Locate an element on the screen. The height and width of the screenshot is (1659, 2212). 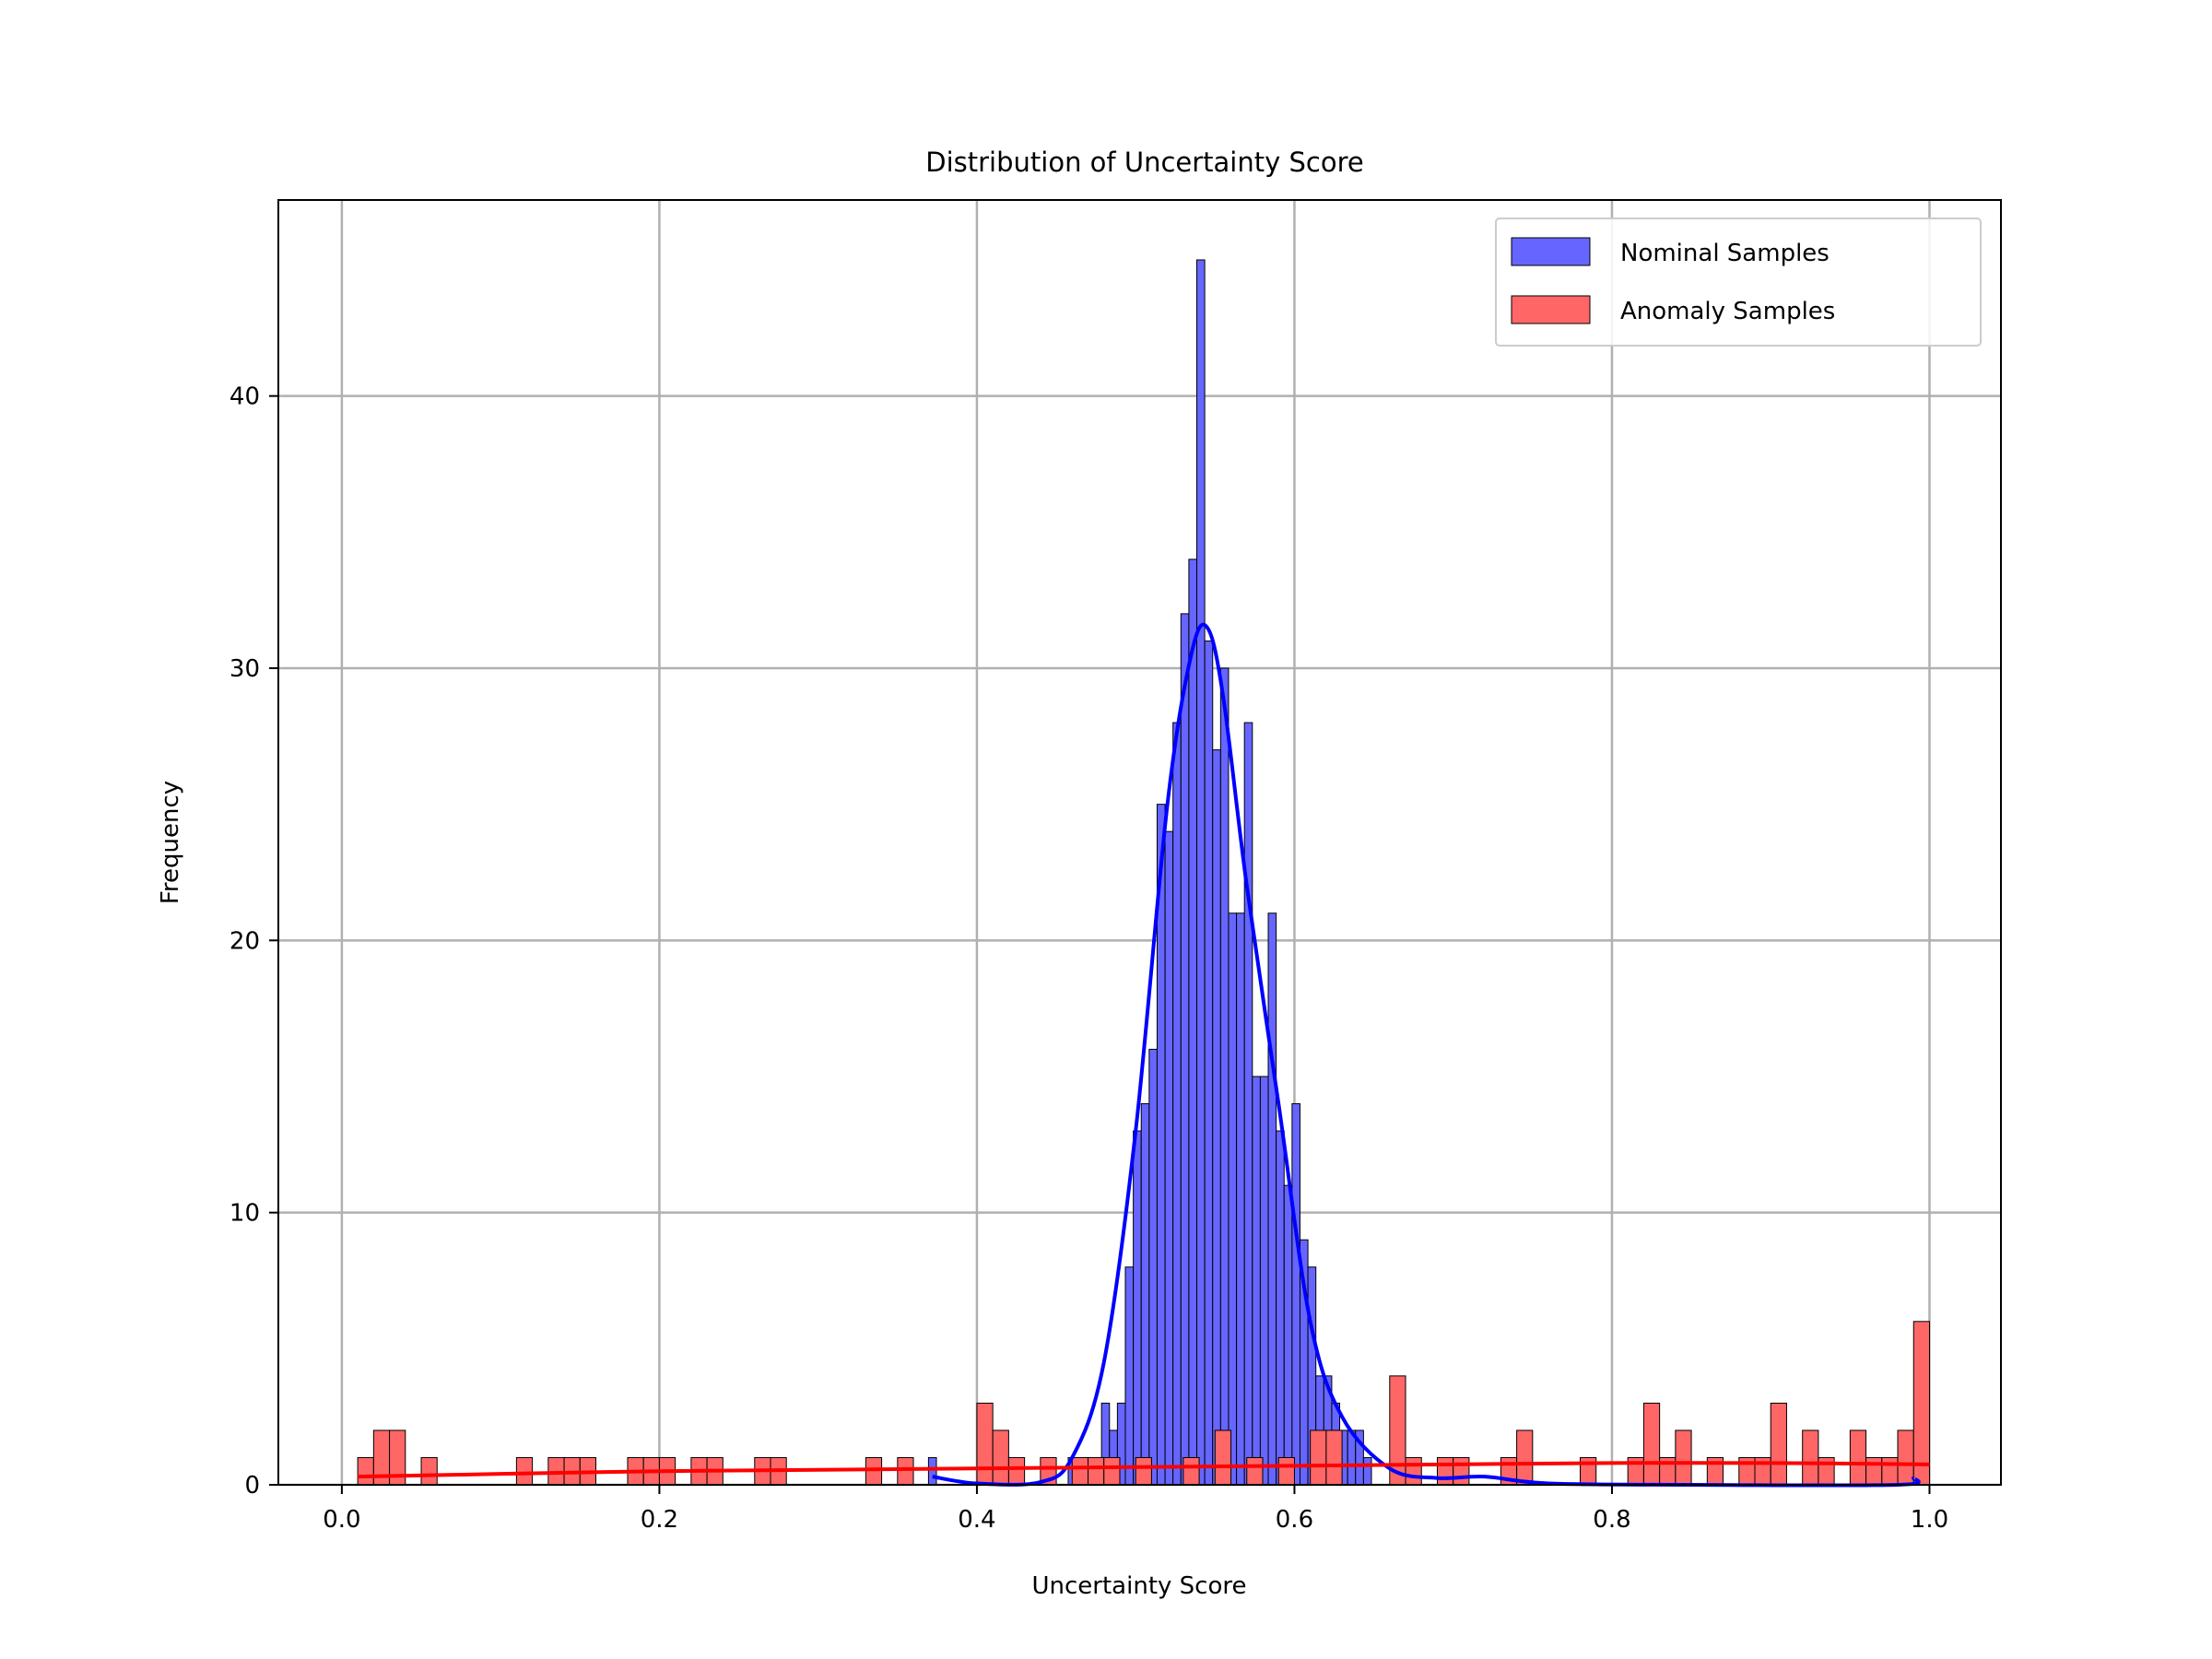
y-tick-label: 30 is located at coordinates (244, 669).